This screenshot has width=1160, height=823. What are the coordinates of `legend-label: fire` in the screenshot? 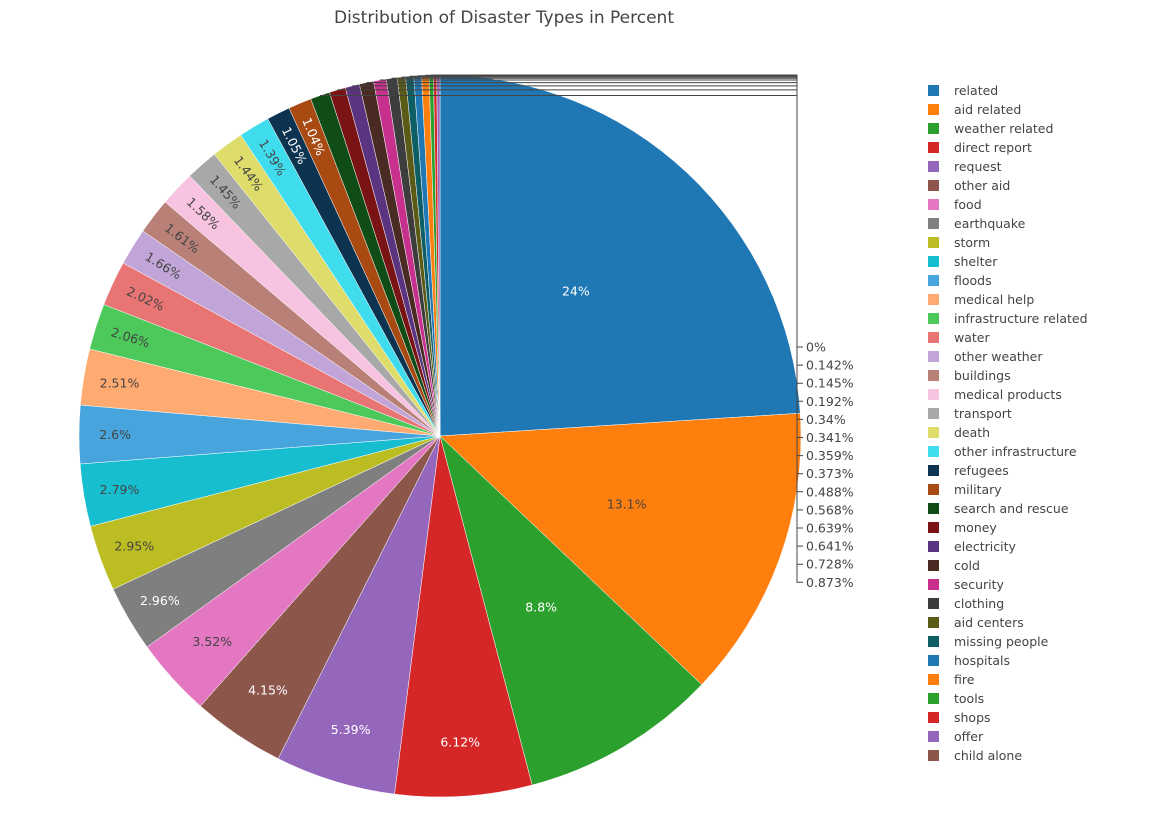 It's located at (964, 679).